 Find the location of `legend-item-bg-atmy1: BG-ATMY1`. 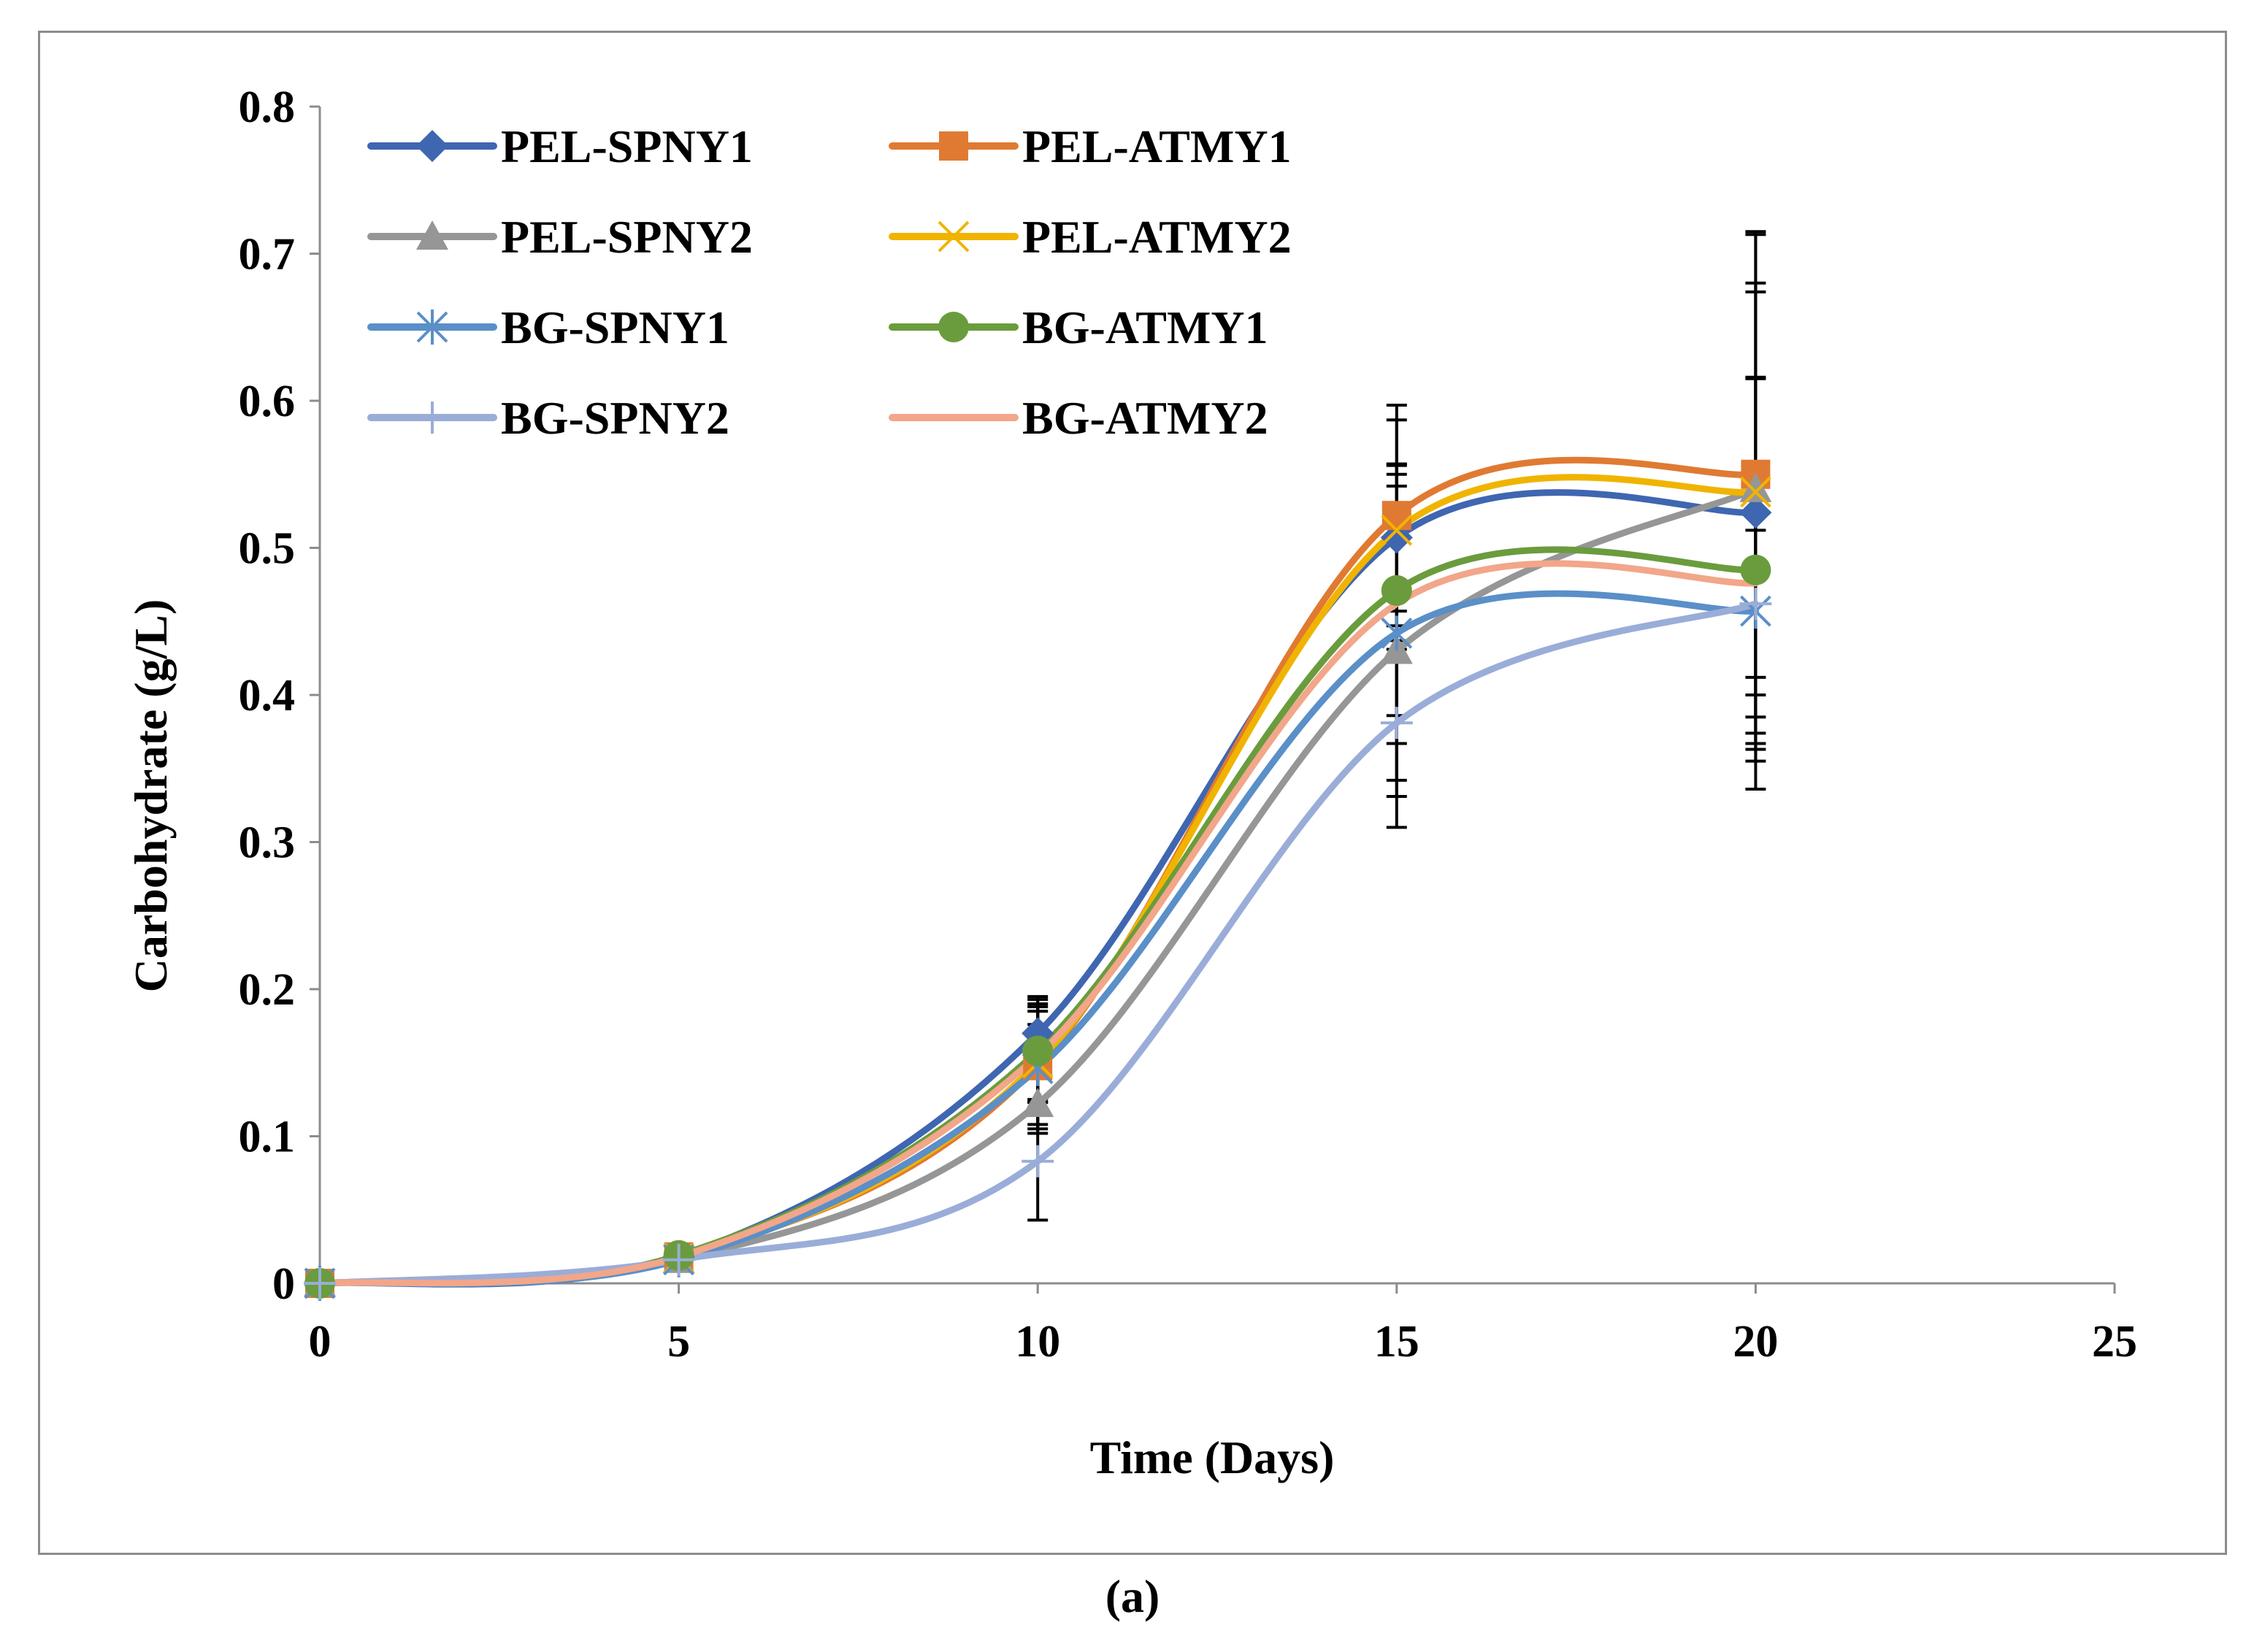

legend-item-bg-atmy1: BG-ATMY1 is located at coordinates (1078, 327).